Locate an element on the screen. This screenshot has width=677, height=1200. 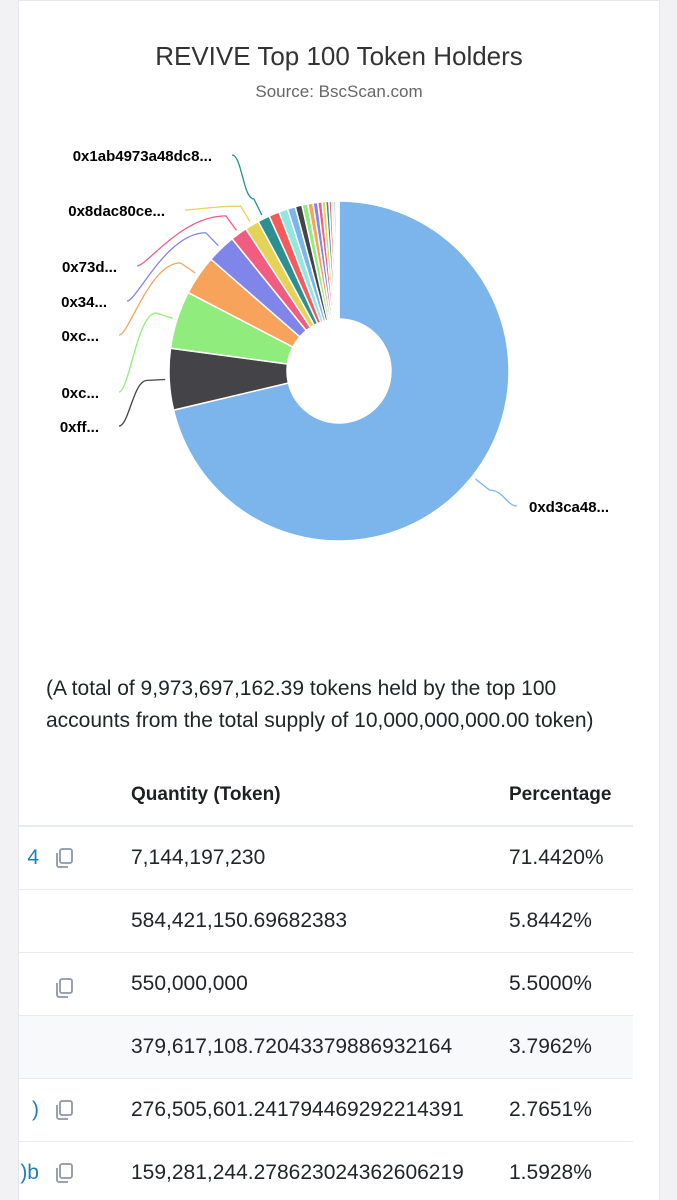
pie-slices is located at coordinates (339, 371).